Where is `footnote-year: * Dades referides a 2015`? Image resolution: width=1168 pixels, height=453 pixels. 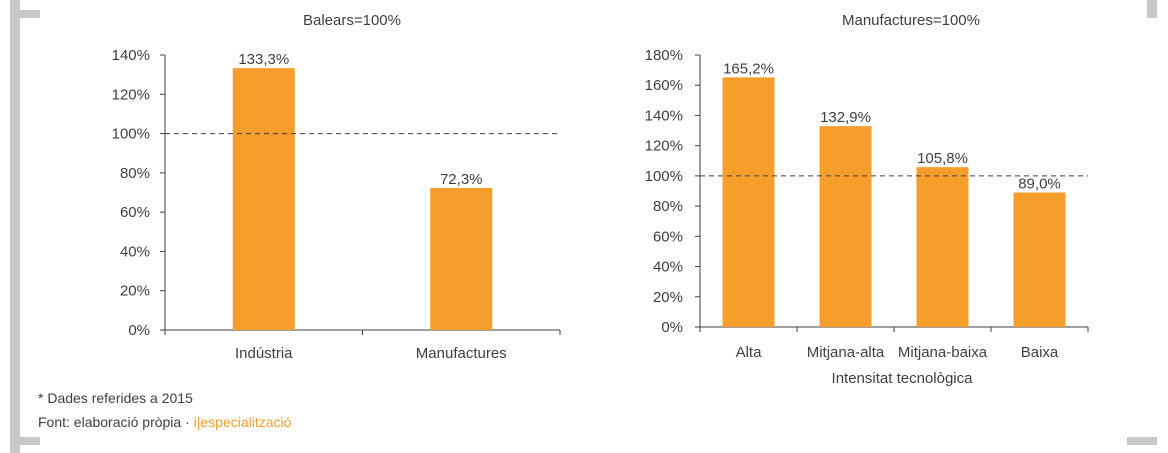 footnote-year: * Dades referides a 2015 is located at coordinates (115, 398).